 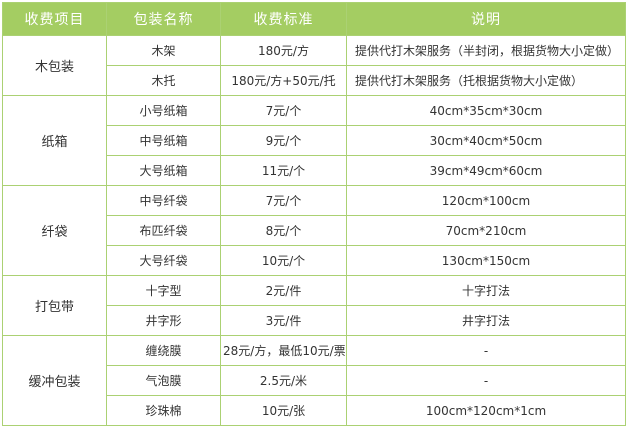 What do you see at coordinates (283, 50) in the screenshot?
I see `price-cell: 180元/方` at bounding box center [283, 50].